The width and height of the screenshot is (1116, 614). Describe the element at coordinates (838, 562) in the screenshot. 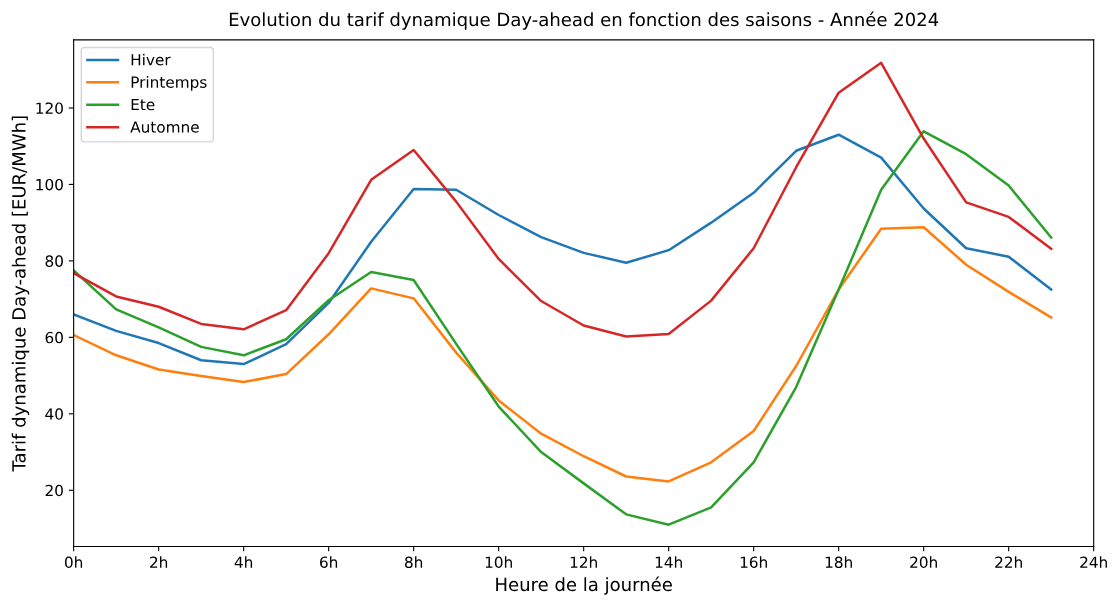

I see `x-tick-label: 18h` at that location.